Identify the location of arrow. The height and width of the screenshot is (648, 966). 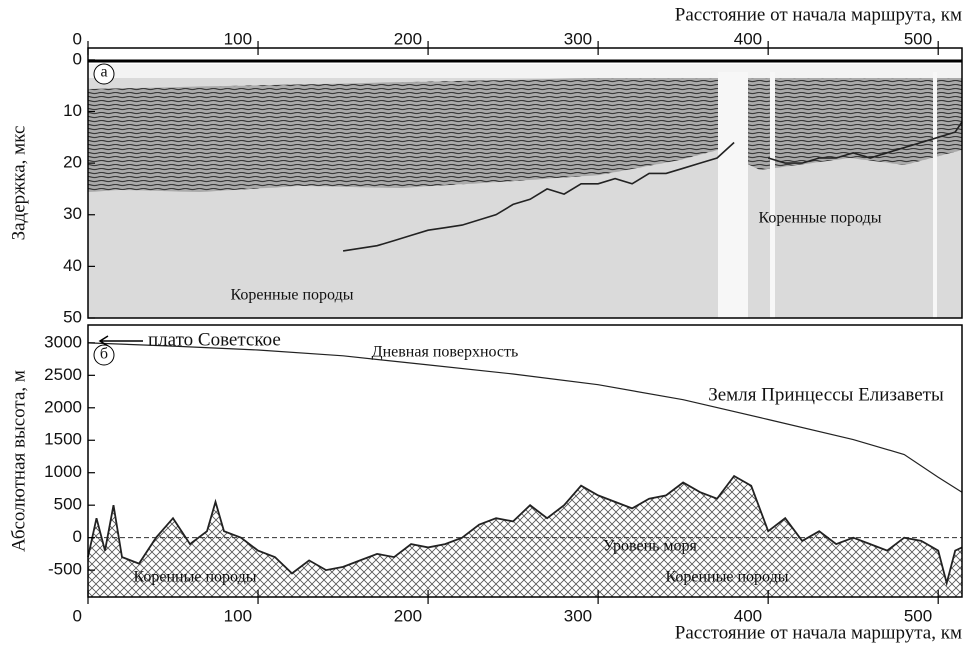
(120, 341).